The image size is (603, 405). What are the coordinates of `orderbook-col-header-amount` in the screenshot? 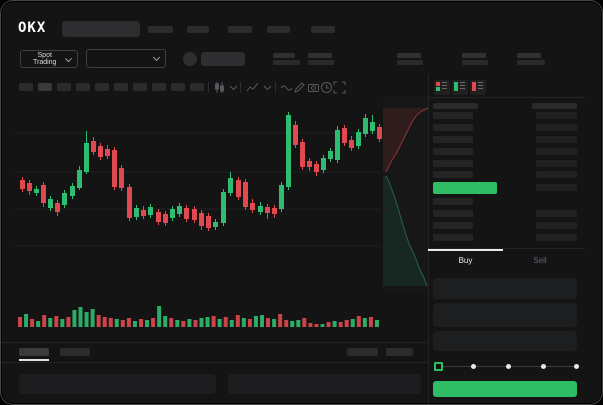 It's located at (554, 106).